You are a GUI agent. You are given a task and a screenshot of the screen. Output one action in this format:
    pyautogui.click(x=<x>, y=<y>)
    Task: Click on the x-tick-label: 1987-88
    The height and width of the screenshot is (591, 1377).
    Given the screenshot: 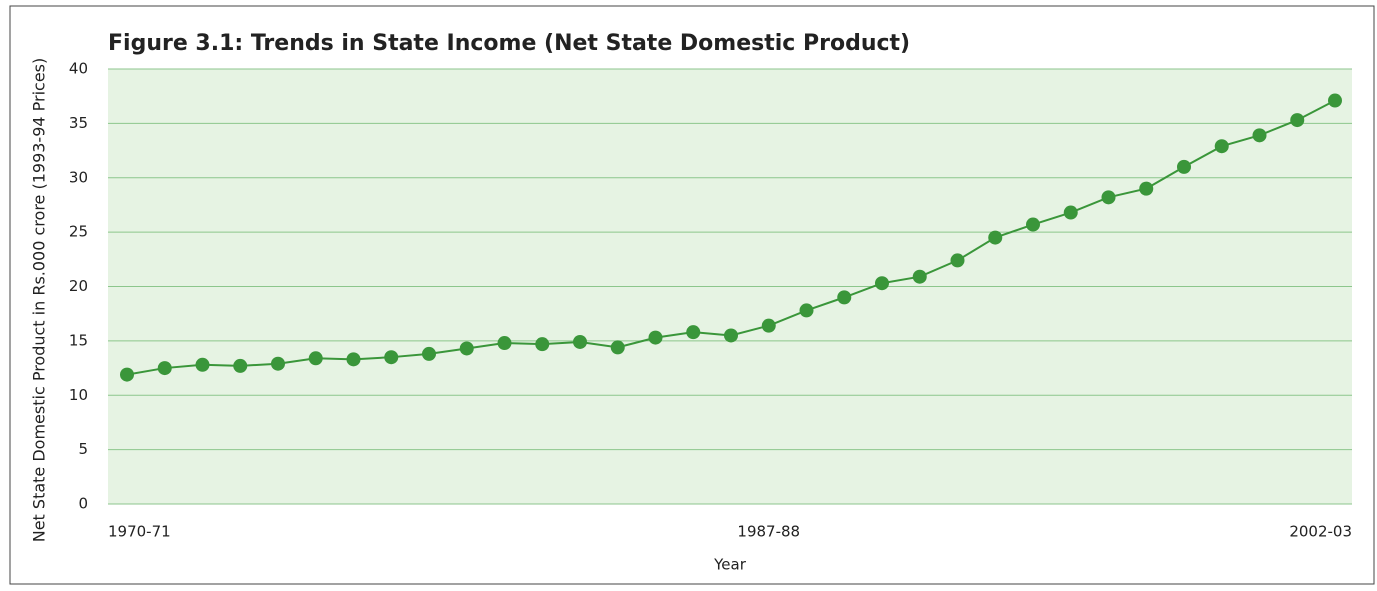 What is the action you would take?
    pyautogui.click(x=768, y=532)
    